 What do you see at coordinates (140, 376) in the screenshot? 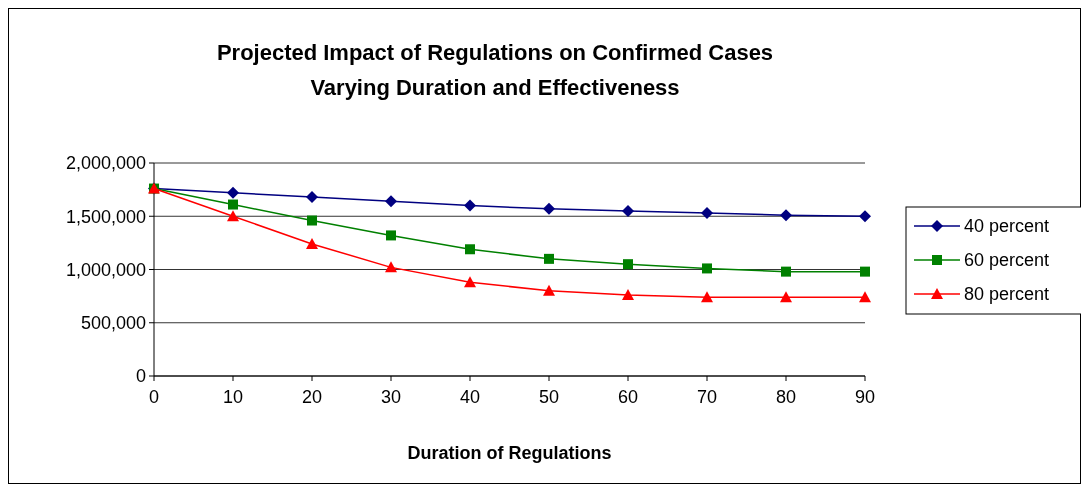
I see `y-tick-label: 0` at bounding box center [140, 376].